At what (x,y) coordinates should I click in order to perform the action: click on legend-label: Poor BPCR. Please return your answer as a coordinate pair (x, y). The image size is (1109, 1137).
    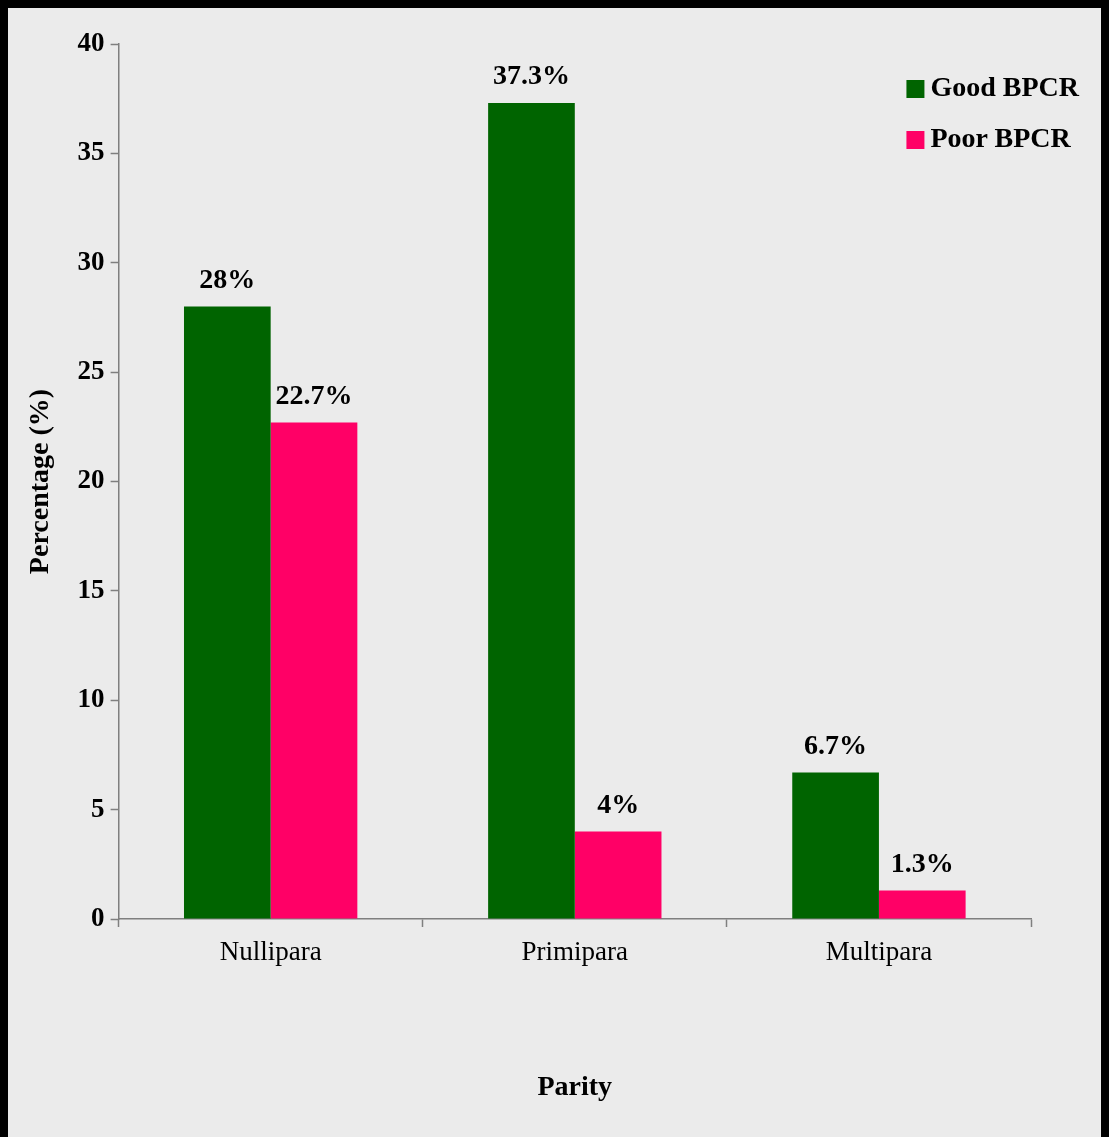
    Looking at the image, I should click on (1001, 138).